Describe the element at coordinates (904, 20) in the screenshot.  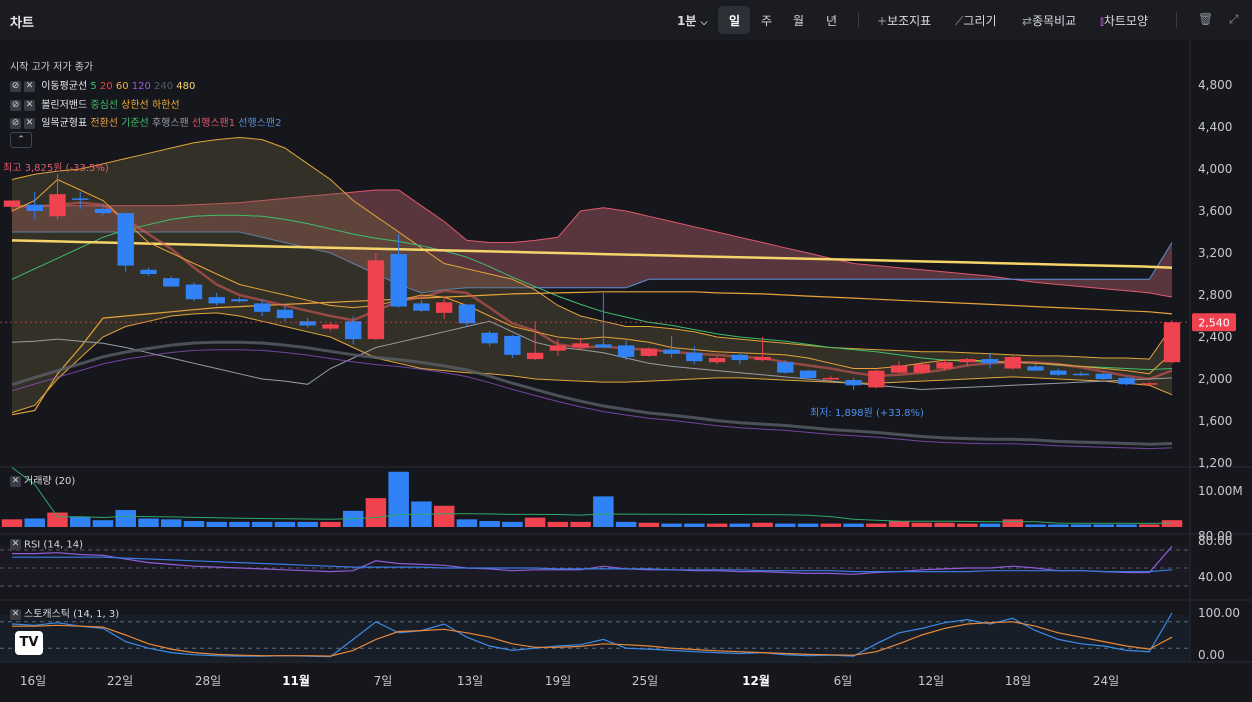
I see `indicators-button: +보조지표` at that location.